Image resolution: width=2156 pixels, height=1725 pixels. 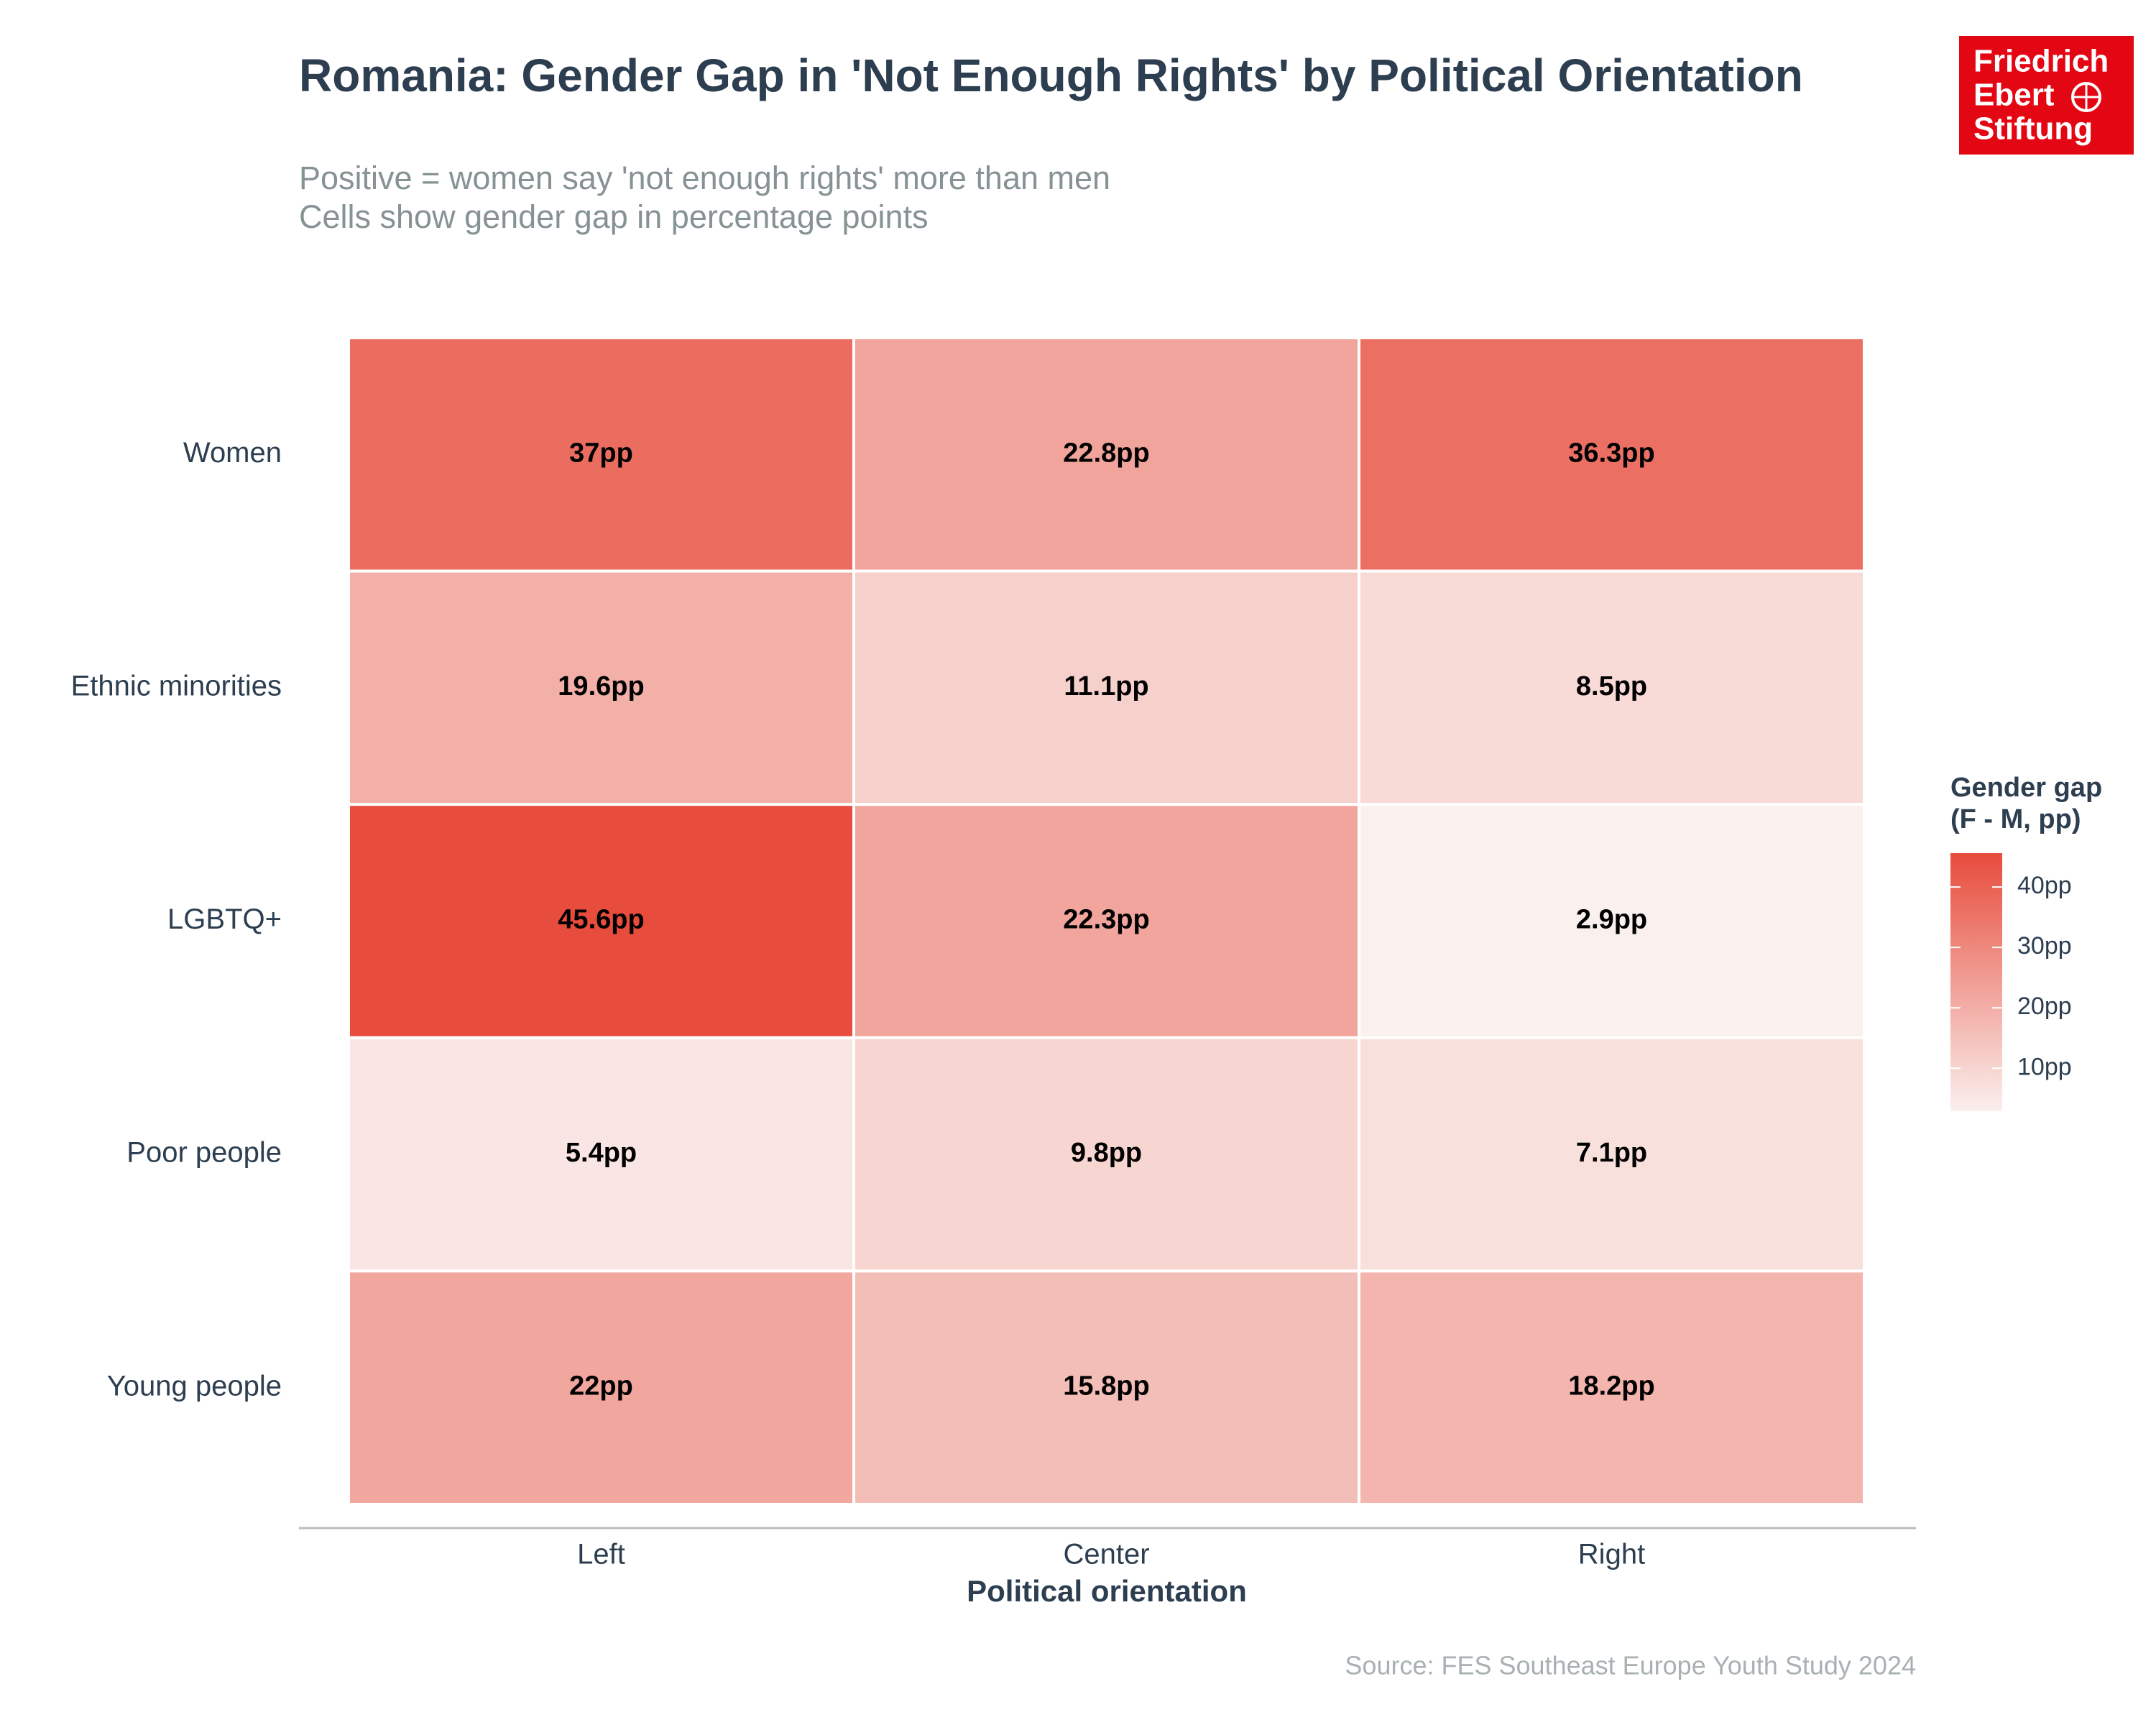 I want to click on colorbar-tick-label: 10pp, so click(x=2044, y=1066).